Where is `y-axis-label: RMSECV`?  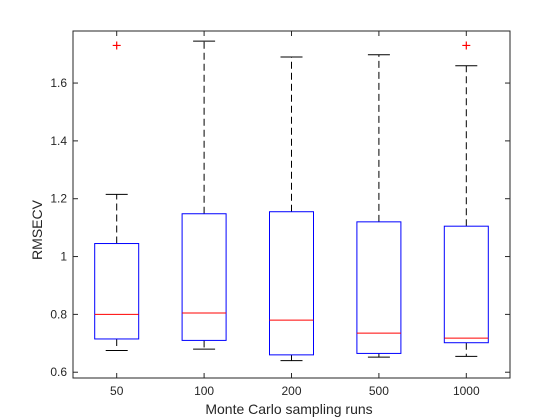
y-axis-label: RMSECV is located at coordinates (37, 229).